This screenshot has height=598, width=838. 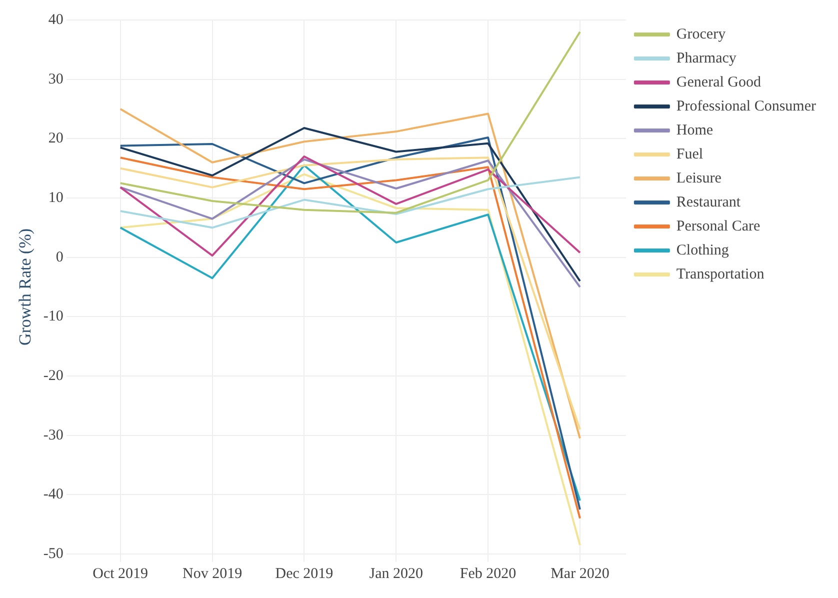 I want to click on x-tick-label: Feb 2020, so click(x=488, y=574).